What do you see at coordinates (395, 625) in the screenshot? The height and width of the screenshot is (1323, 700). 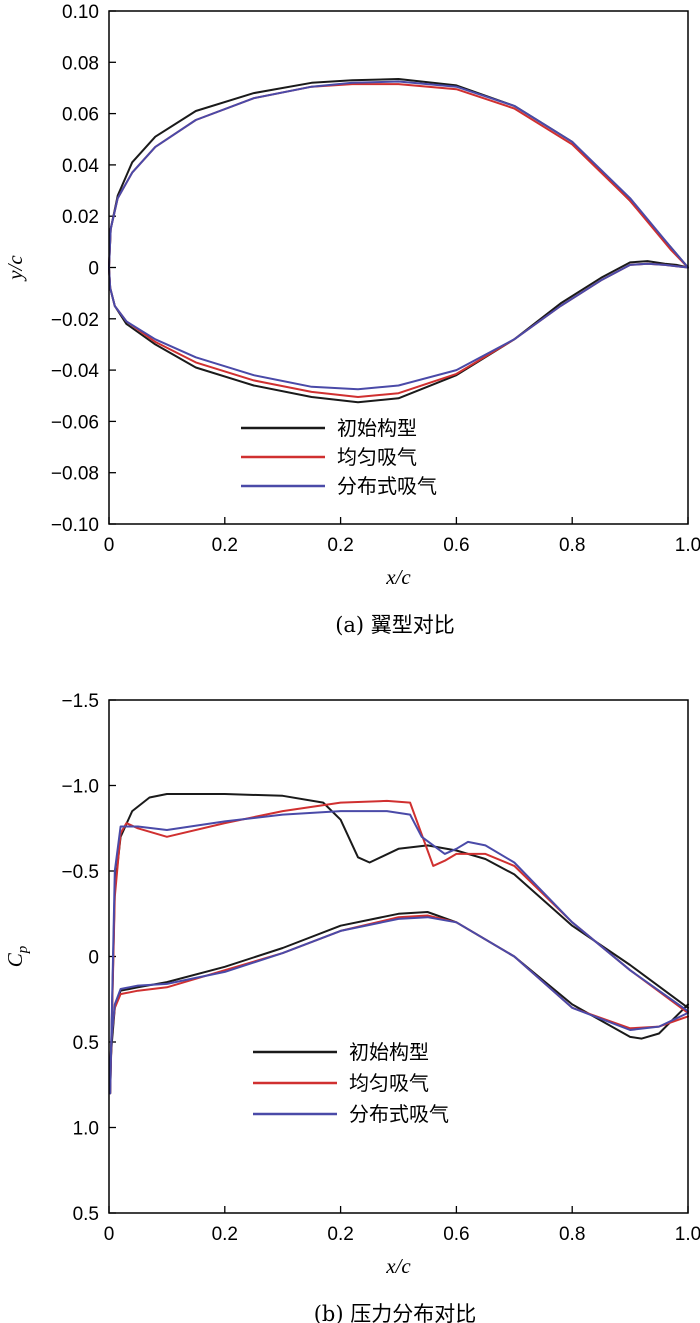 I see `plot-a-caption: (a) 翼型对比` at bounding box center [395, 625].